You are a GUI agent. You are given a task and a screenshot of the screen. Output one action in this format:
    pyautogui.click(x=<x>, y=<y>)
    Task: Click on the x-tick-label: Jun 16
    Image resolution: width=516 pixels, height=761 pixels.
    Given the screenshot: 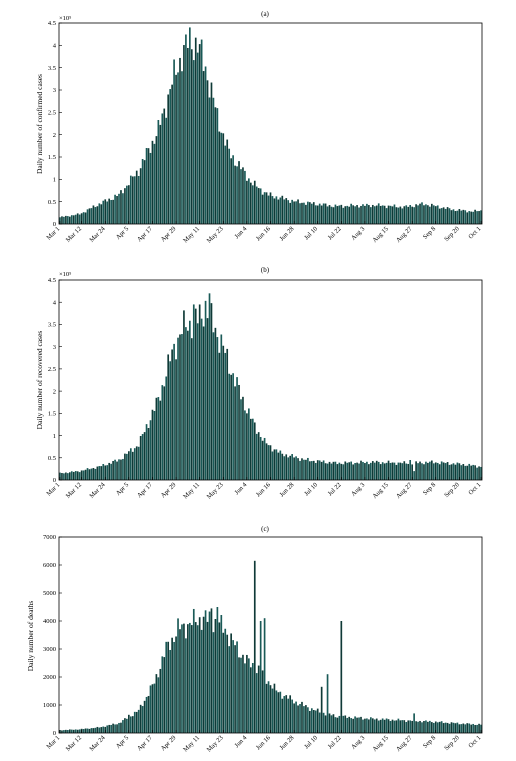 What is the action you would take?
    pyautogui.click(x=264, y=490)
    